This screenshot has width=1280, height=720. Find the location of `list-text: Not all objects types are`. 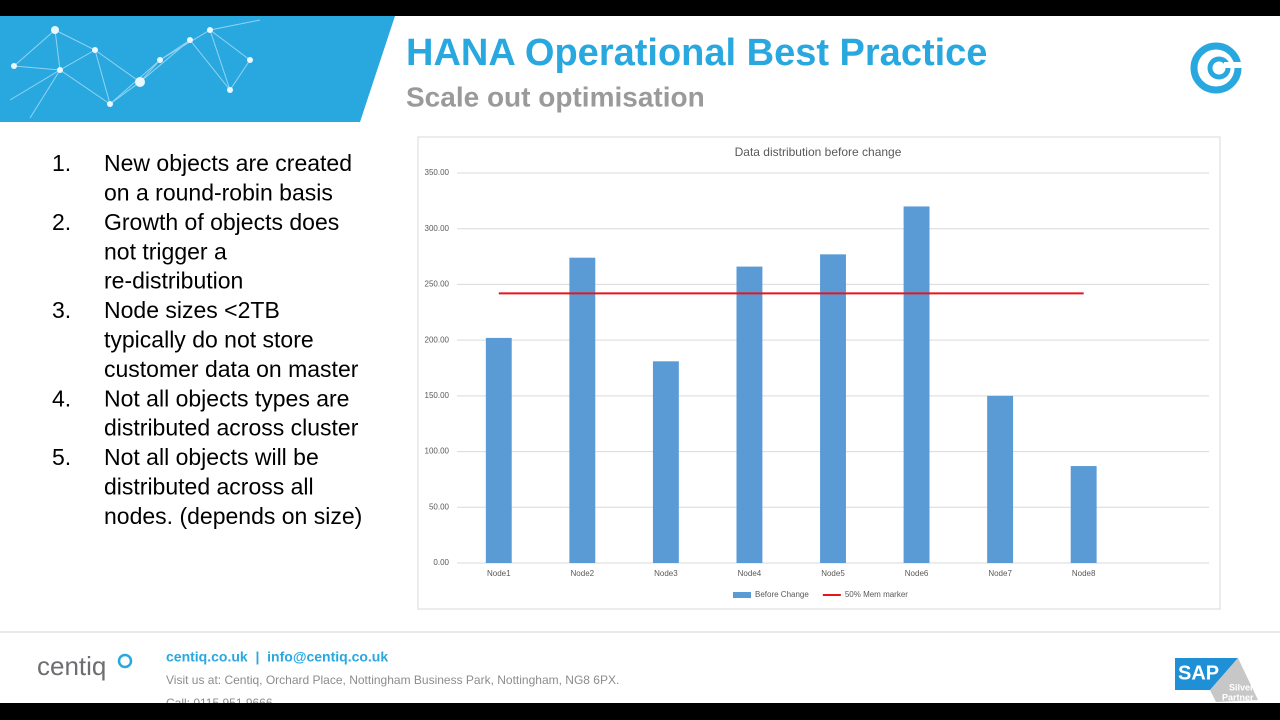

list-text: Not all objects types are is located at coordinates (226, 398).